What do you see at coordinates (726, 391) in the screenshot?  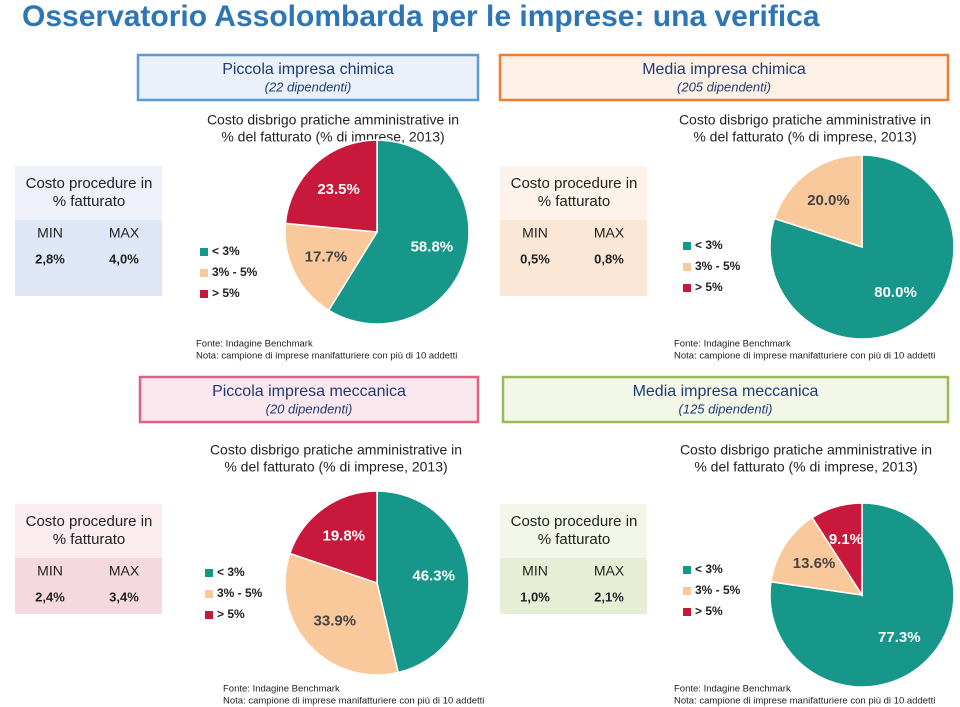 I see `panel-name: Media impresa meccanica` at bounding box center [726, 391].